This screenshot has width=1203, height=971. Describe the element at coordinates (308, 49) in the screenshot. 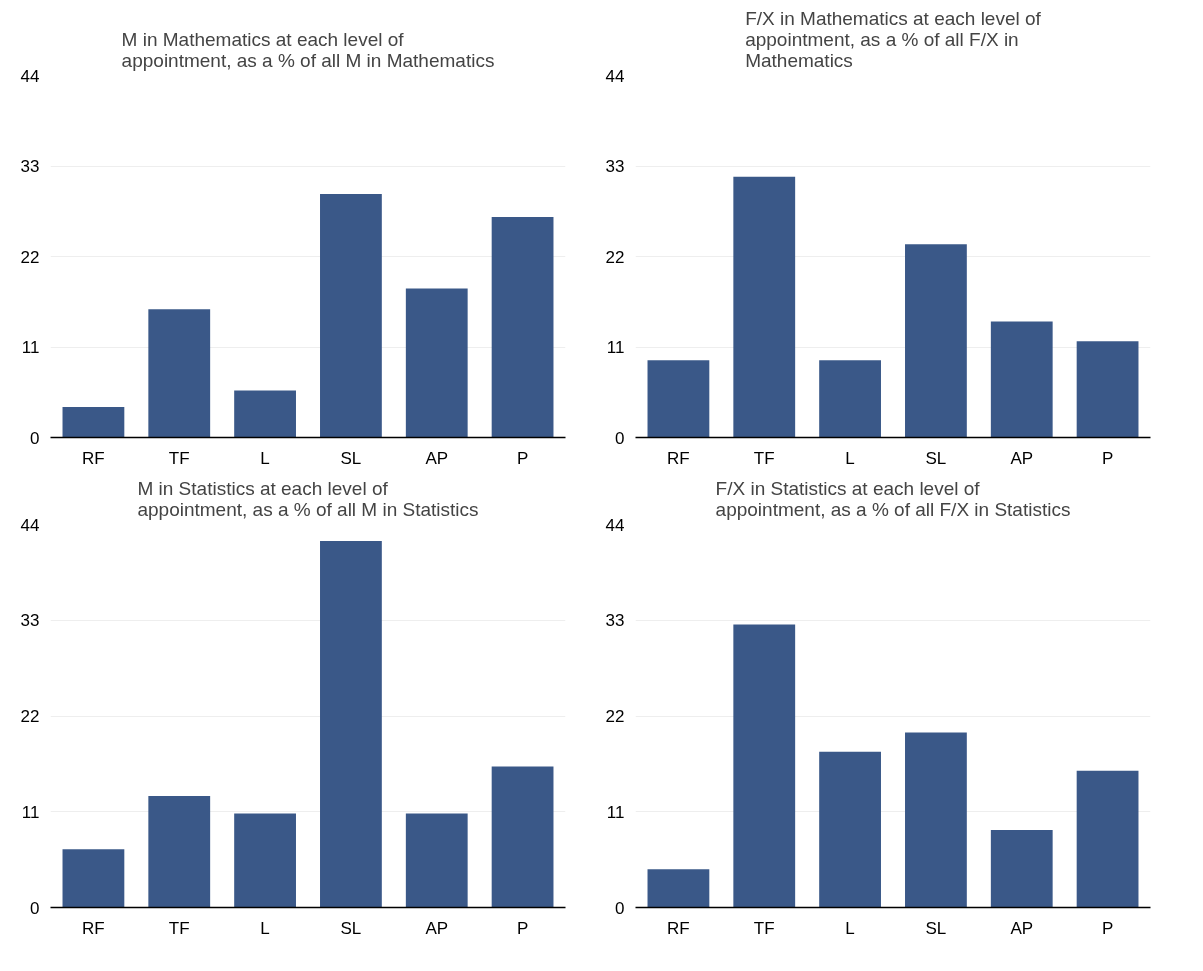

I see `chart-title: M in Mathematics at each level of appointment, as a % of all M in Mathematics` at that location.